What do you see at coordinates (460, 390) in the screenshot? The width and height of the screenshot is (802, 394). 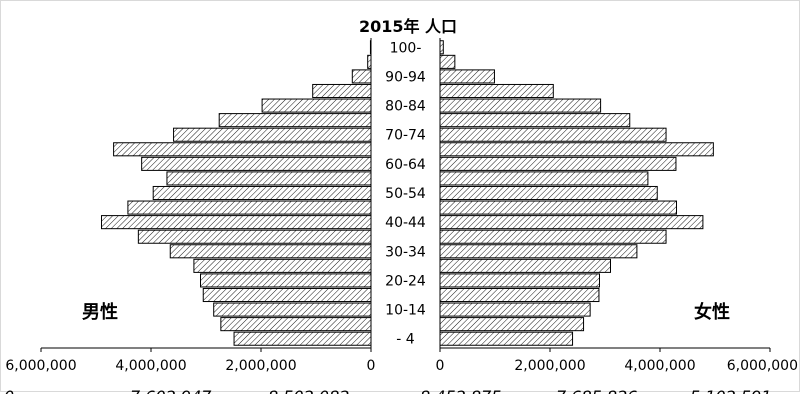 I see `cut-off-value: 8,452,875` at bounding box center [460, 390].